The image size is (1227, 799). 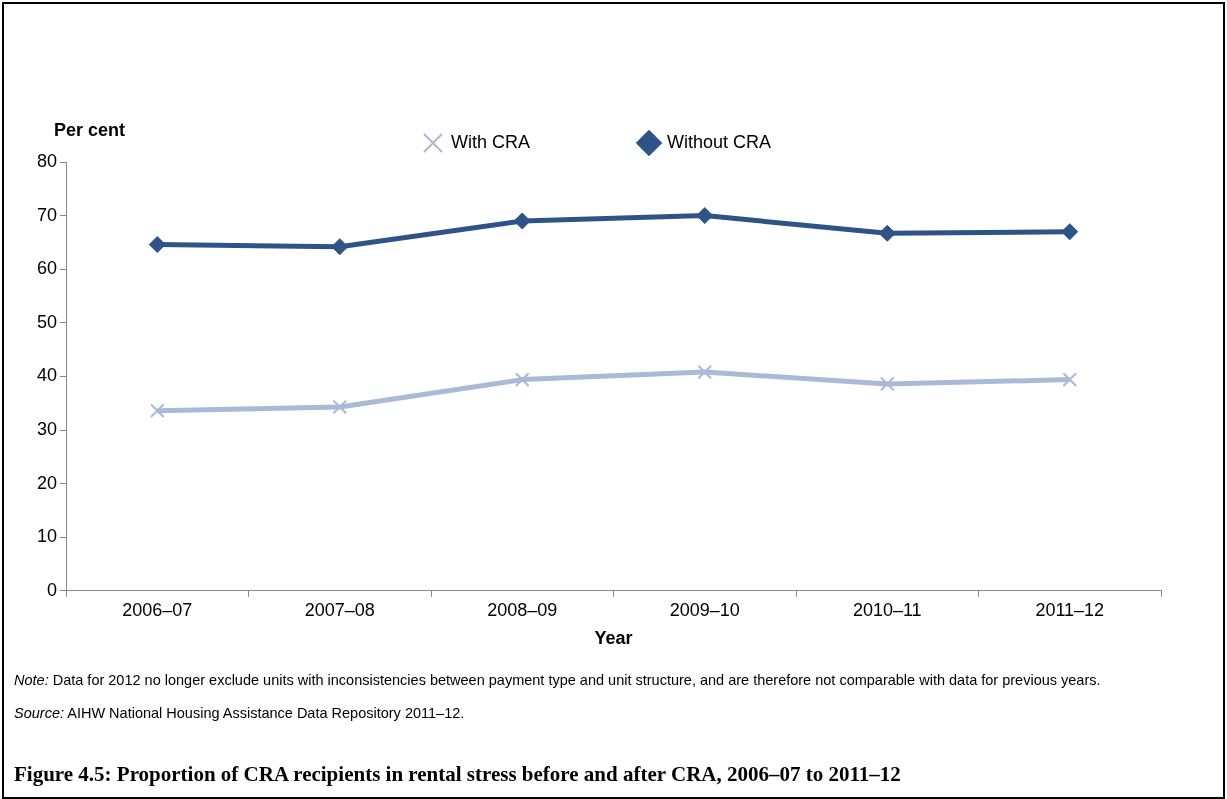 I want to click on y-axis-title: Per cent, so click(x=90, y=129).